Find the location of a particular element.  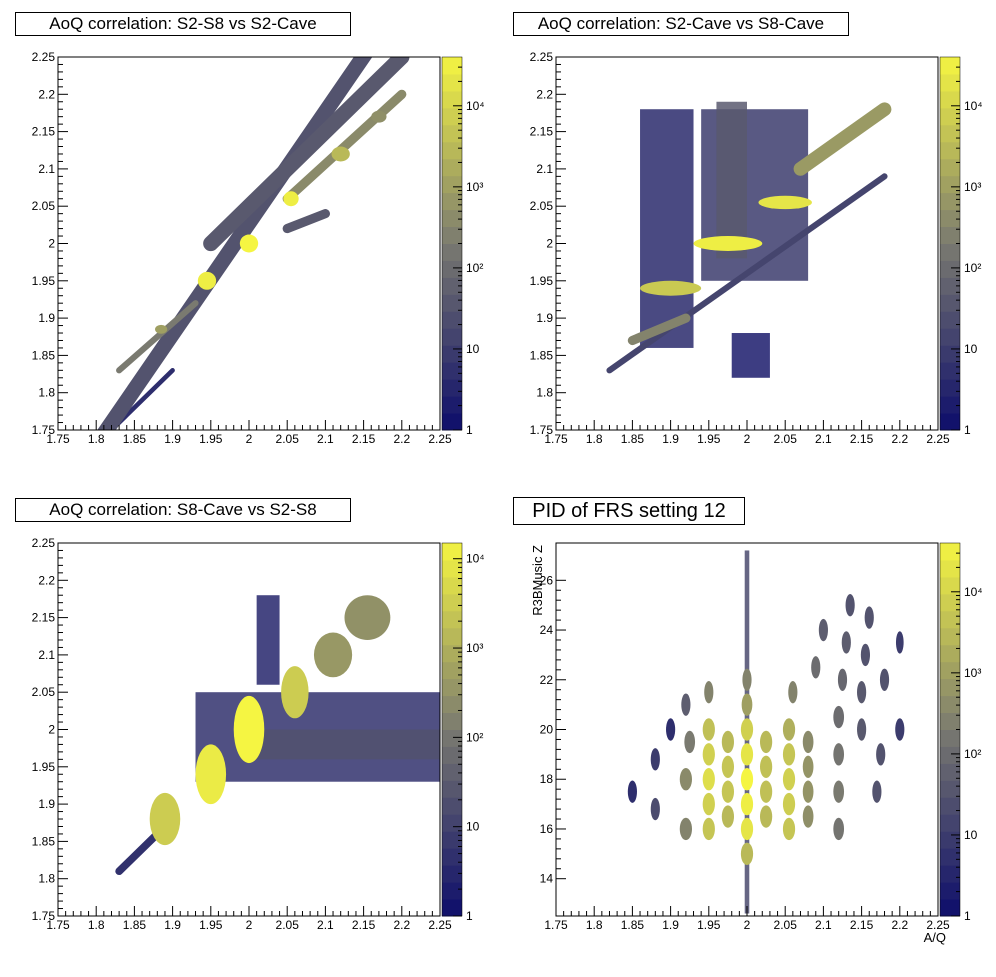

y-tick-label: 2.1 is located at coordinates (46, 655).